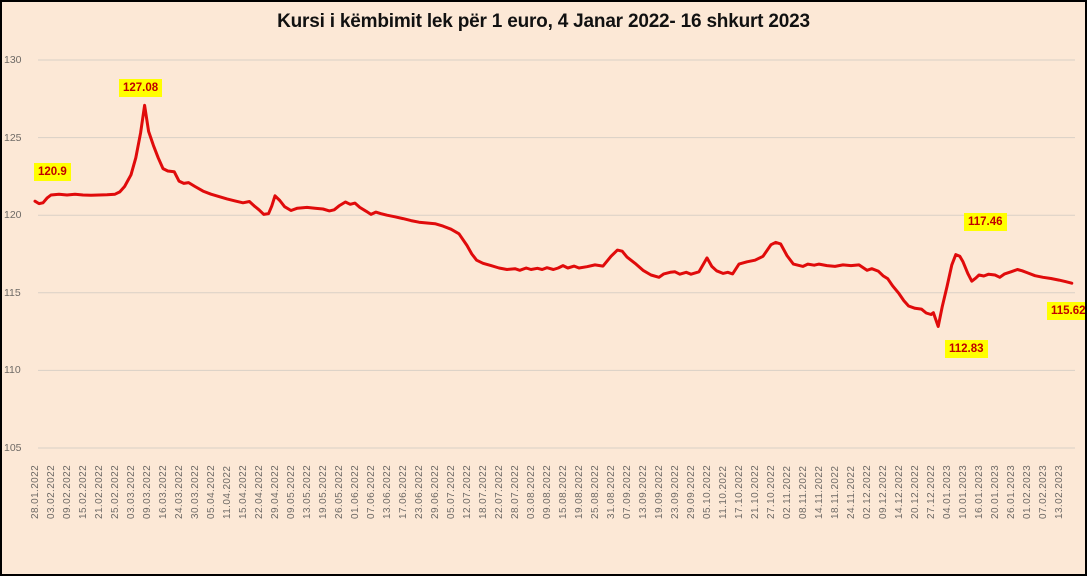  I want to click on y-axis-tick-label: 130, so click(13, 60).